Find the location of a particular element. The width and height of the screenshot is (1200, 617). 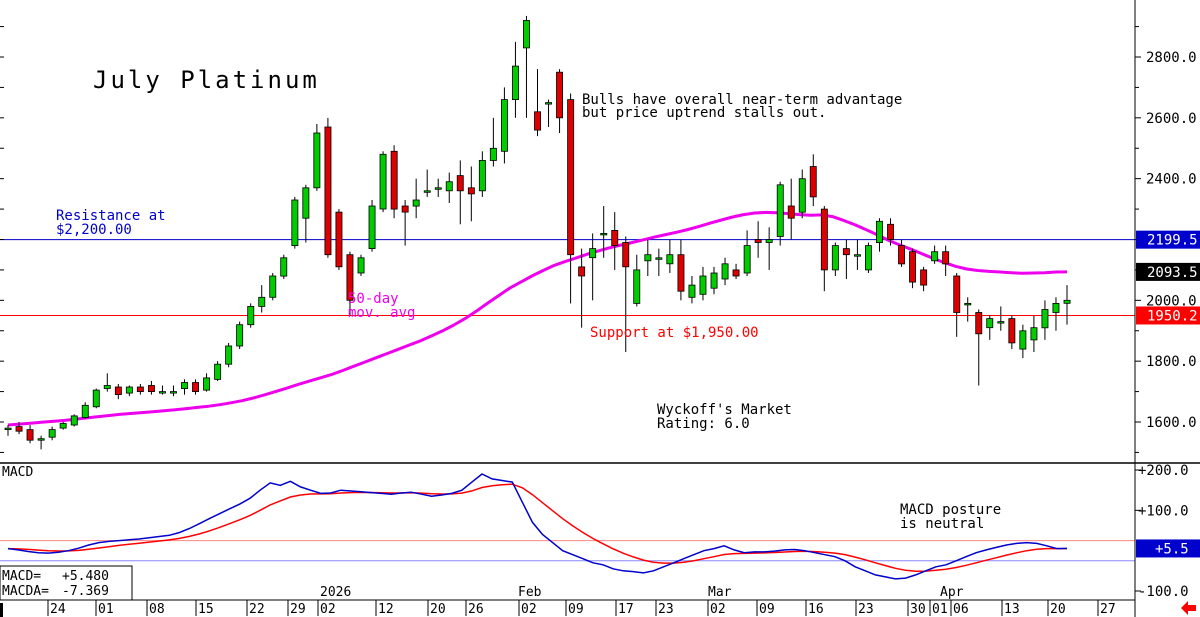

date-tick-label: 17 is located at coordinates (626, 609).